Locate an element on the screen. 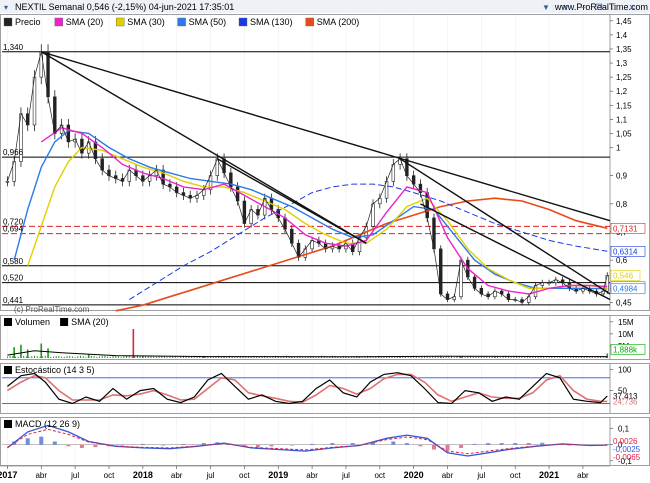 The width and height of the screenshot is (650, 483). title-bar is located at coordinates (325, 6).